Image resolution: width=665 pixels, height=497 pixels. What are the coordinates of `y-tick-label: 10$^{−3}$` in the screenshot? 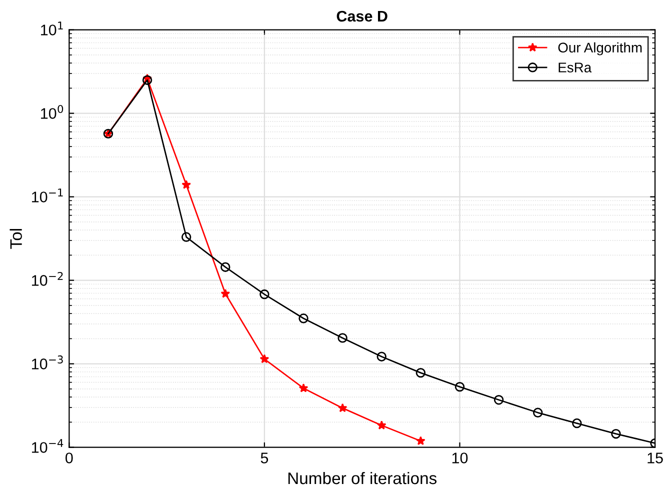 It's located at (47, 362).